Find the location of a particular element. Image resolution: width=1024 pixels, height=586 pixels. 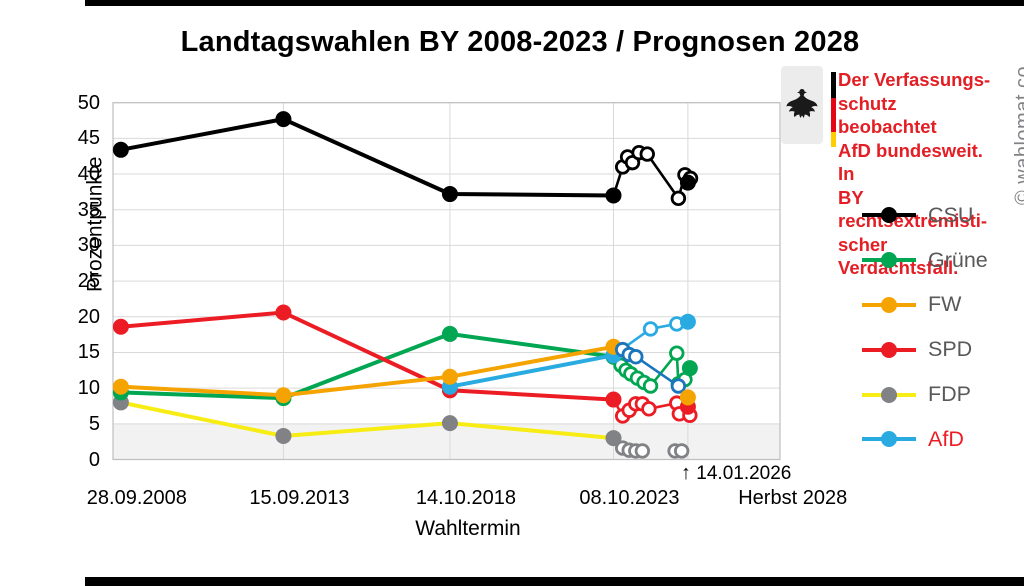

series-line-Grüne is located at coordinates (367, 366).